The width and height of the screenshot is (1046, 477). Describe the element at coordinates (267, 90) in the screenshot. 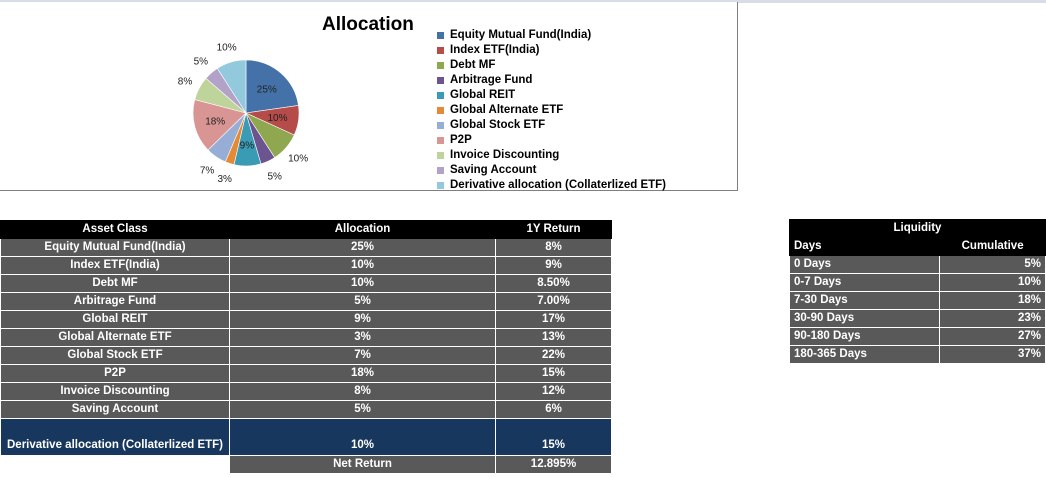

I see `pie-slice-label: 25%` at that location.